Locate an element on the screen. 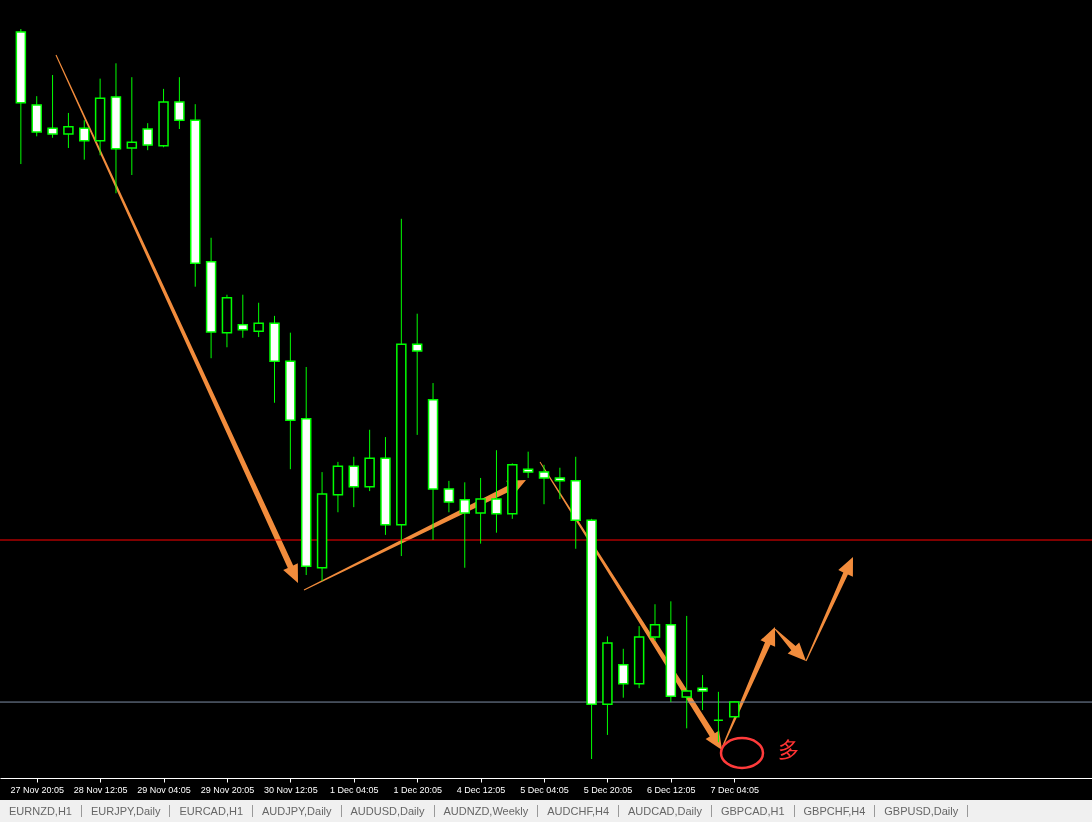 This screenshot has height=822, width=1092. x-tick-label: 30 Nov 12:05 is located at coordinates (291, 789).